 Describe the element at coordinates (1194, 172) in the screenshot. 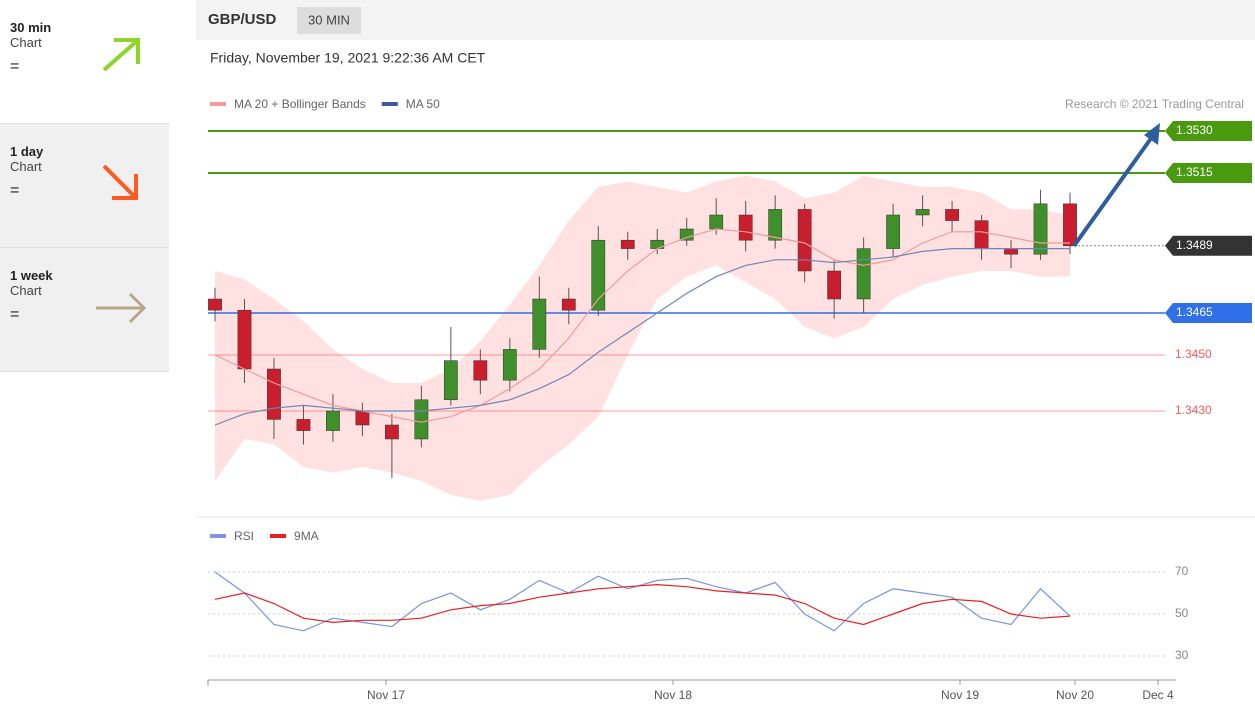

I see `level-label: 1.3515` at that location.